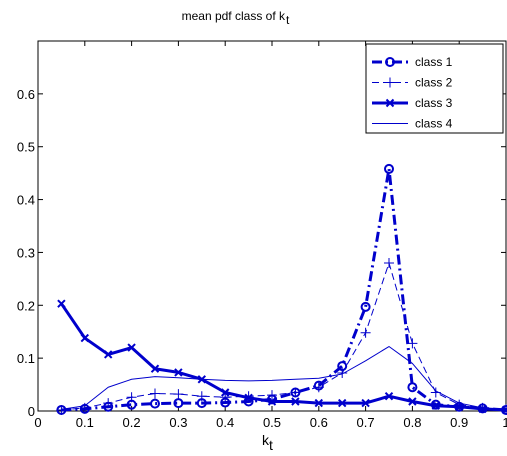  I want to click on x-tick-label: 0.2, so click(132, 422).